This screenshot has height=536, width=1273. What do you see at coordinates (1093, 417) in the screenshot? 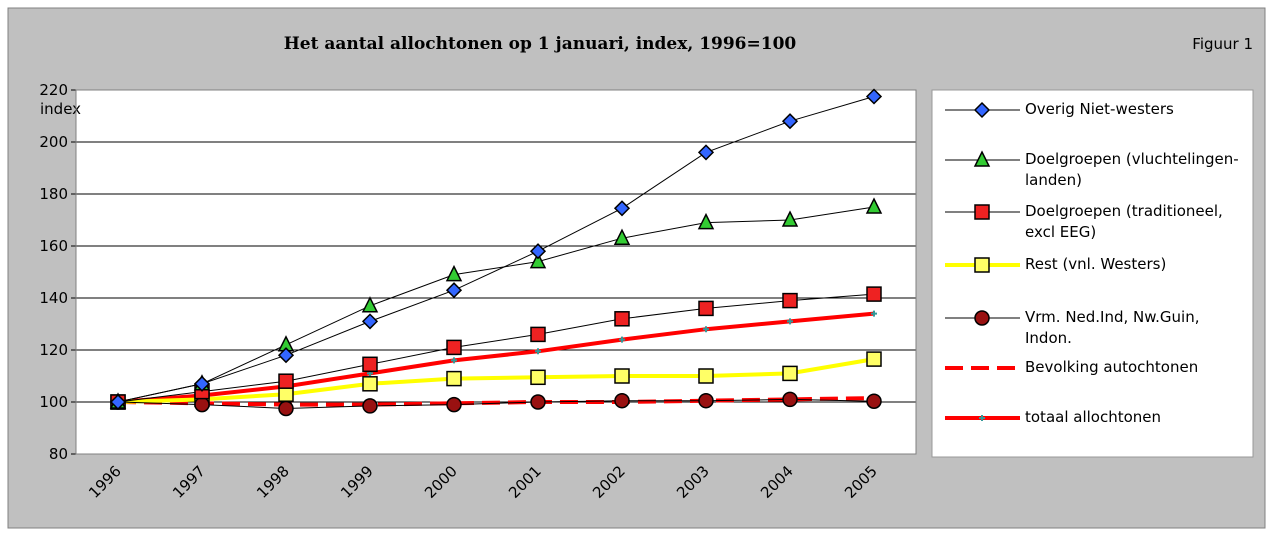
I see `legend-label: totaal allochtonen` at bounding box center [1093, 417].